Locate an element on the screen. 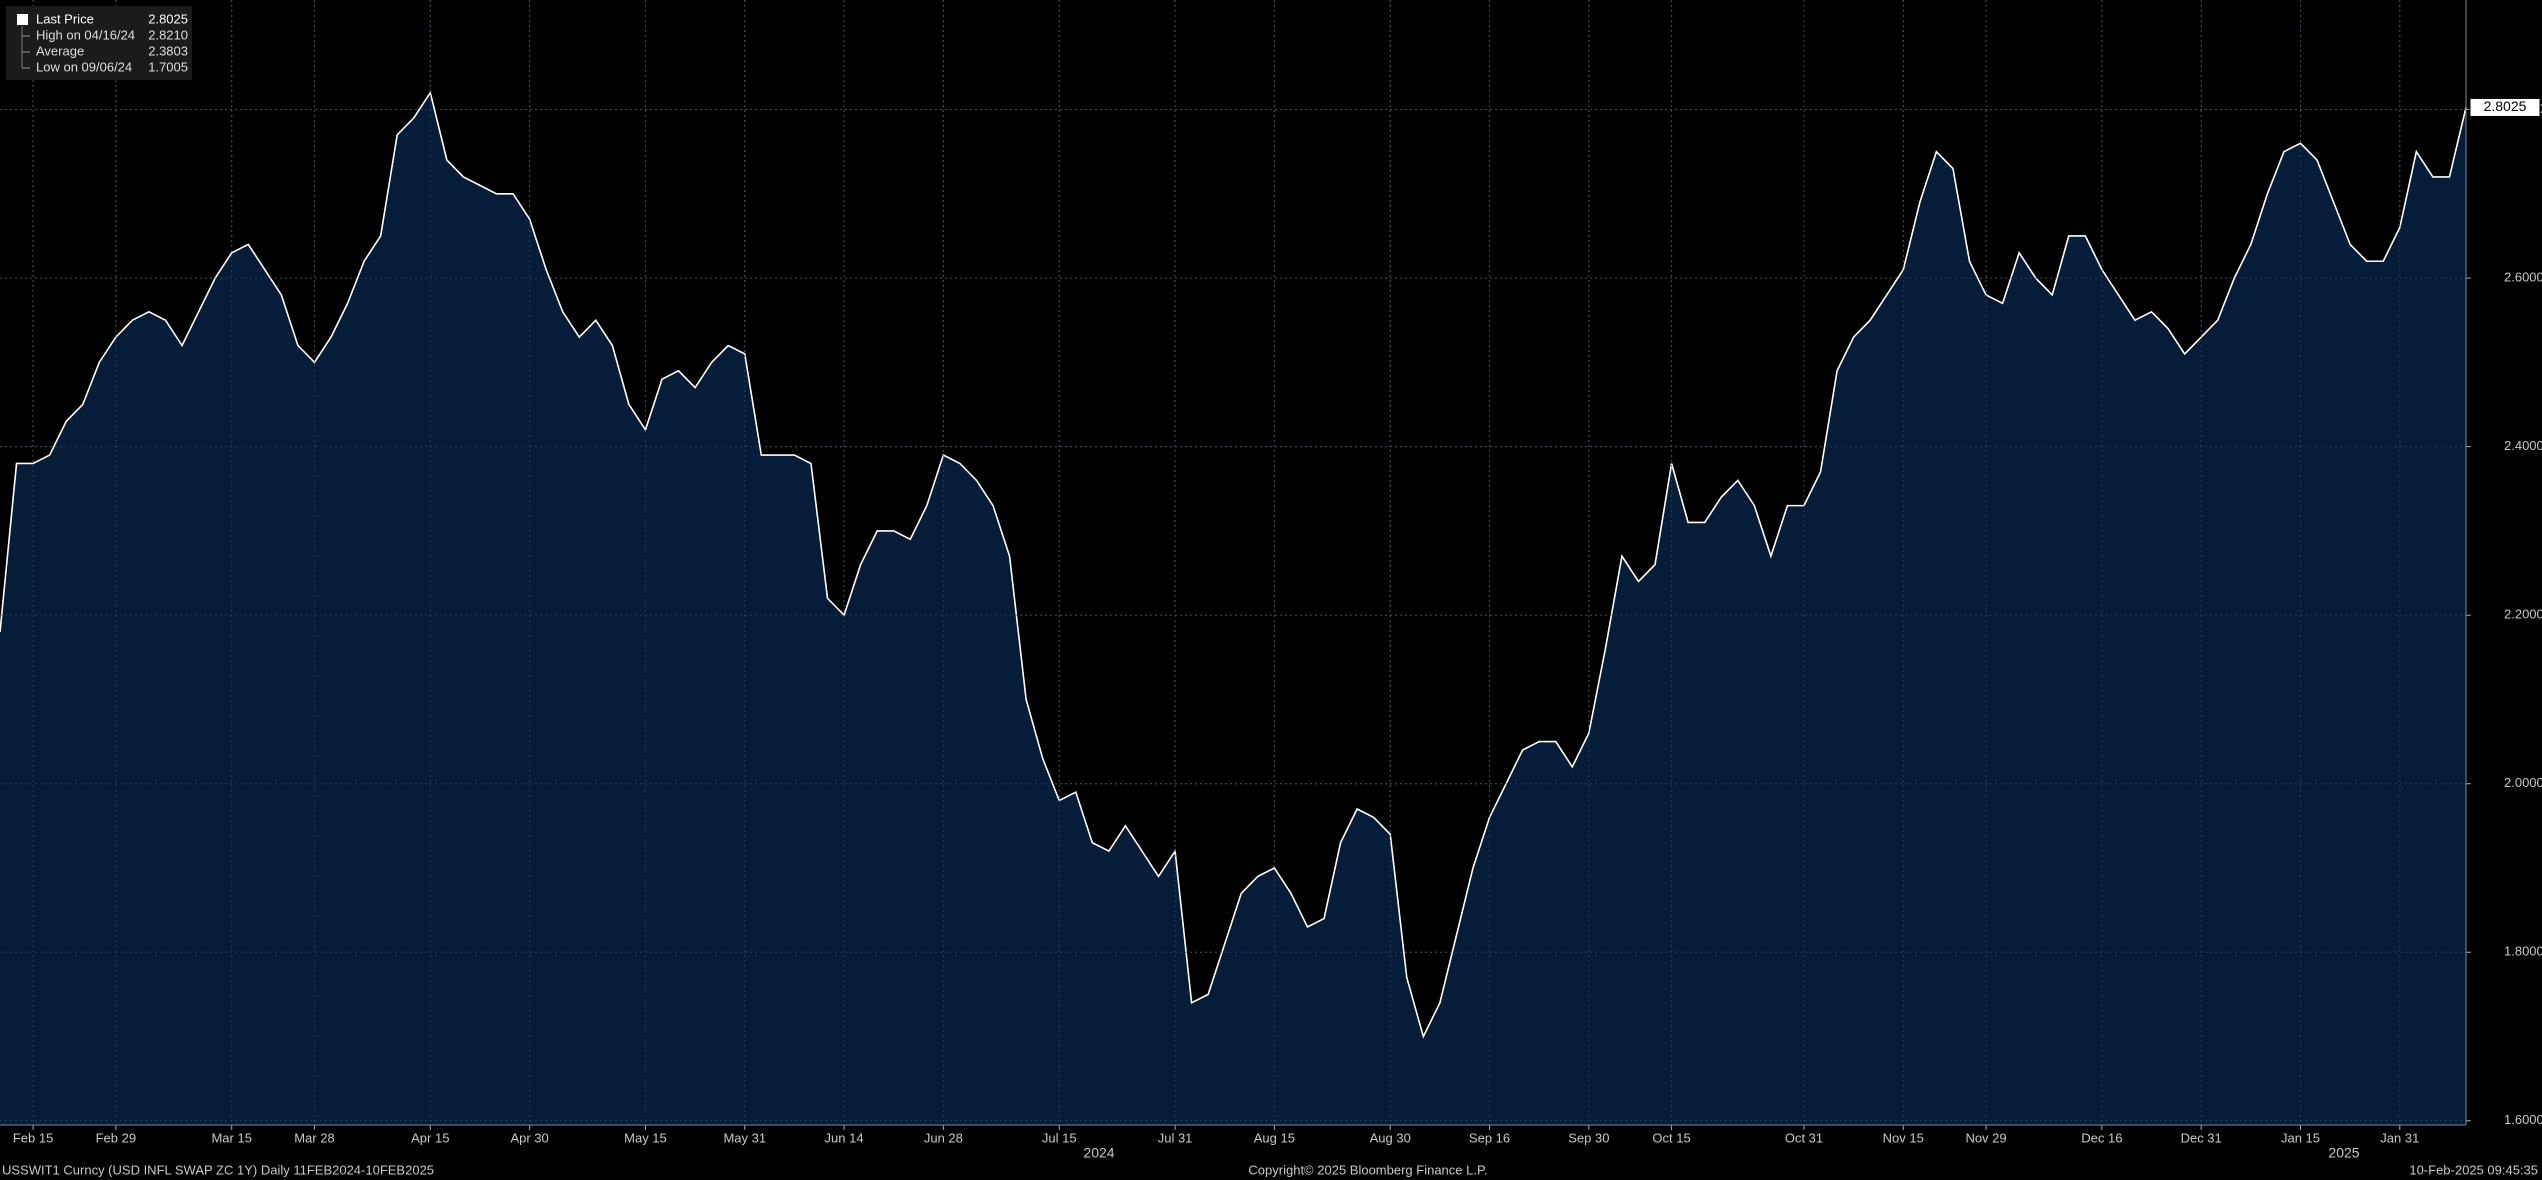 The image size is (2542, 1180). x-tick-label: Dec 16 is located at coordinates (2101, 1137).